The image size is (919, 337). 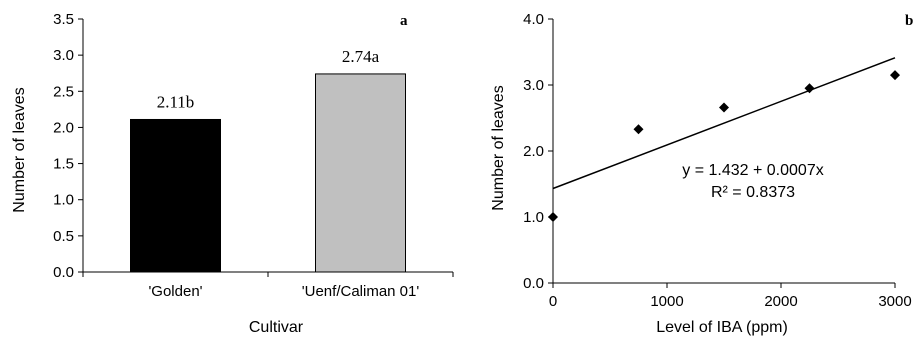 I want to click on panel-a-x-axis-title: Cultivar, so click(x=276, y=327).